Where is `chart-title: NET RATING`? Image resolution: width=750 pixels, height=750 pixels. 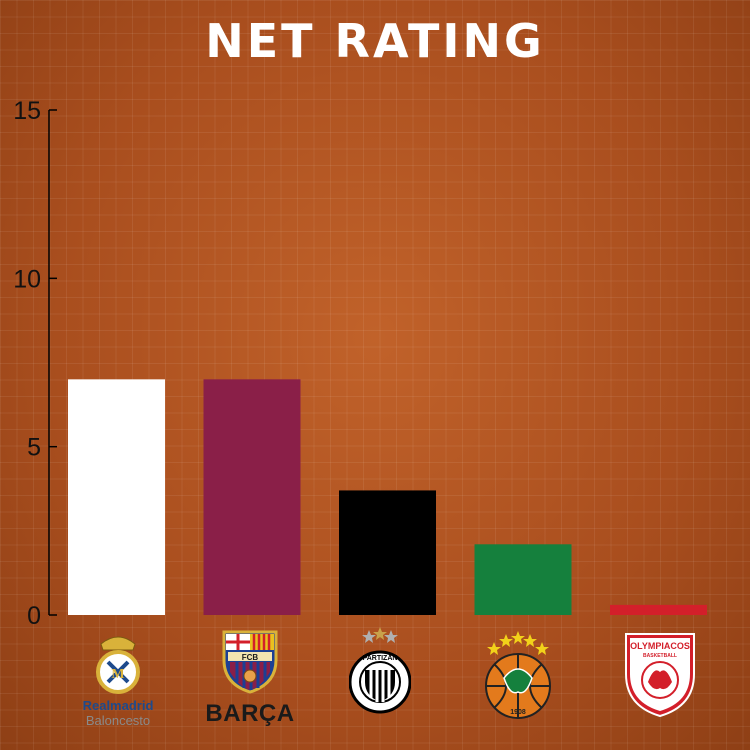 chart-title: NET RATING is located at coordinates (375, 41).